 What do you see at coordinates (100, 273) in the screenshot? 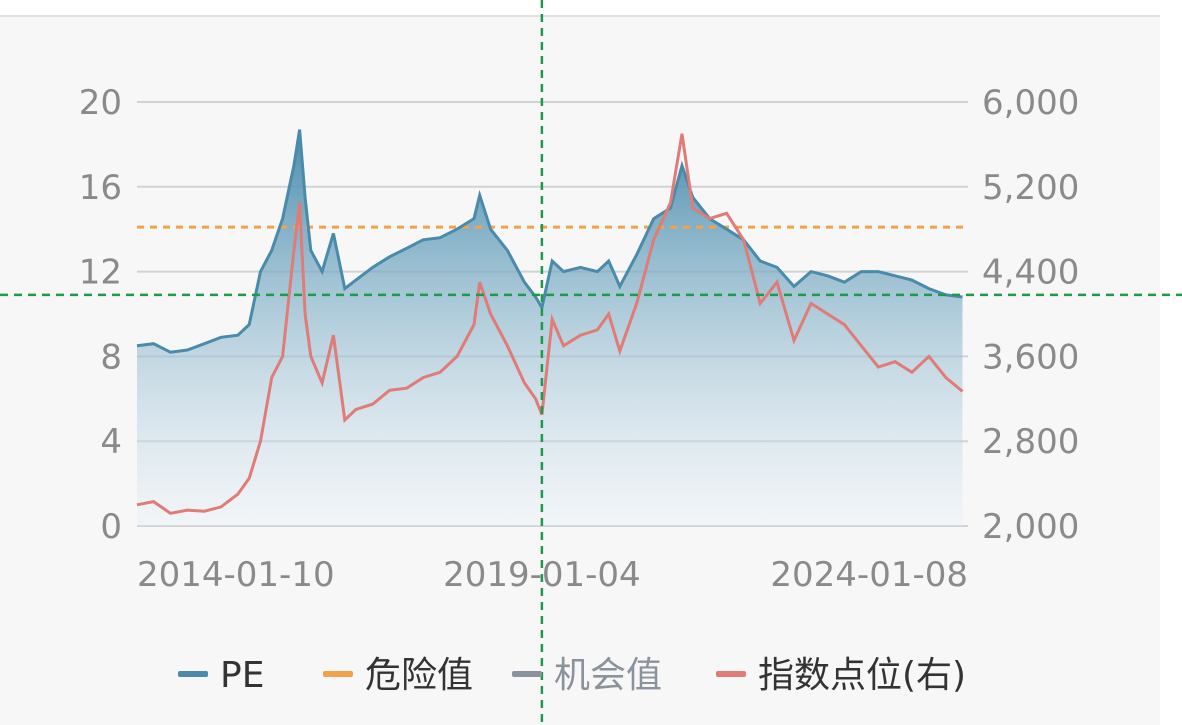
I see `left-tick-label: 12` at bounding box center [100, 273].